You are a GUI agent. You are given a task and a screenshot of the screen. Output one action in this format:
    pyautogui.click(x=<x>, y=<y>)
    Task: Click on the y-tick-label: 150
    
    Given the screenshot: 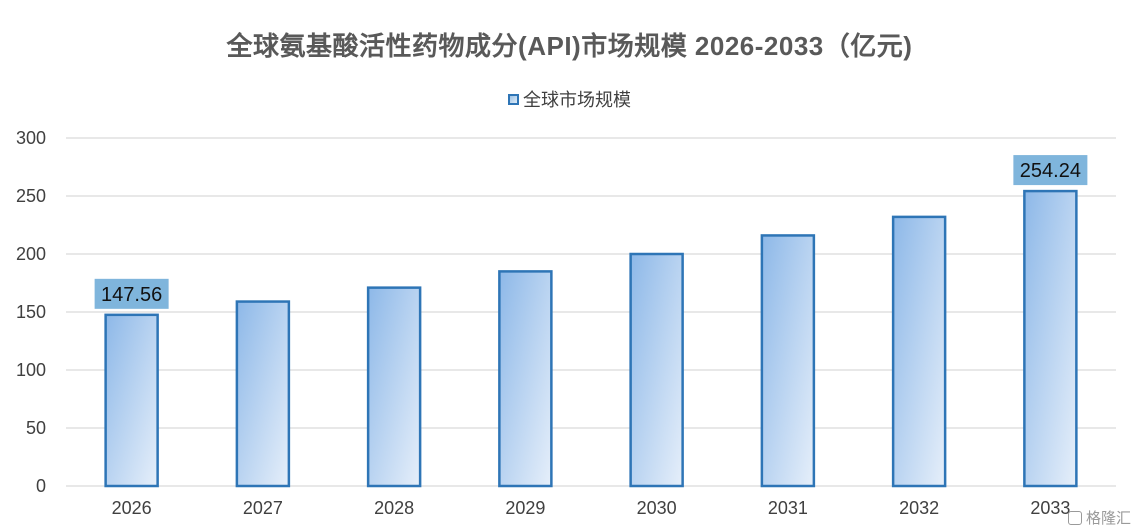 What is the action you would take?
    pyautogui.click(x=31, y=312)
    